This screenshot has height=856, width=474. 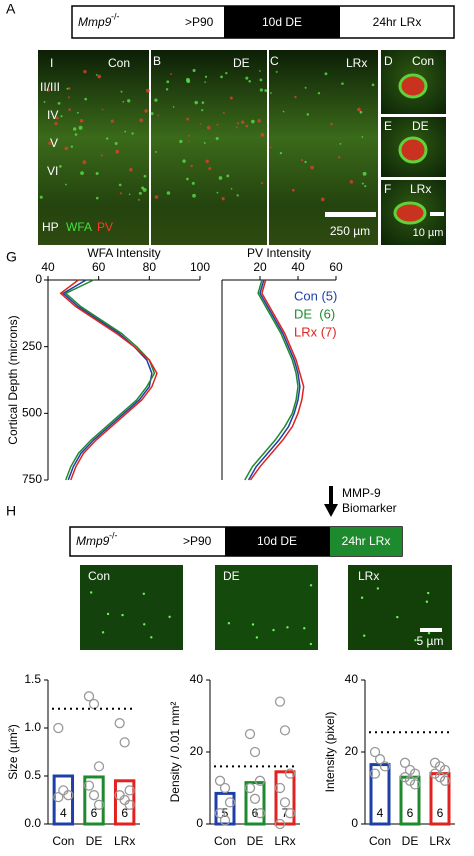 I want to click on panel-label: B, so click(x=157, y=61).